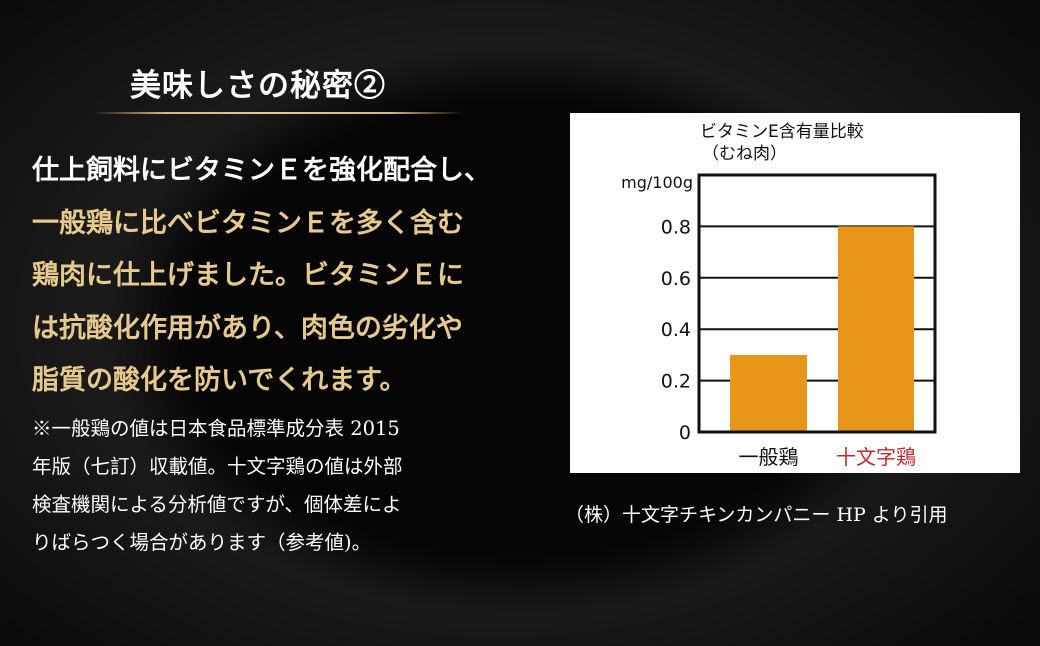  What do you see at coordinates (247, 328) in the screenshot?
I see `body-line: は抗酸化作用があり、肉色の劣化や` at bounding box center [247, 328].